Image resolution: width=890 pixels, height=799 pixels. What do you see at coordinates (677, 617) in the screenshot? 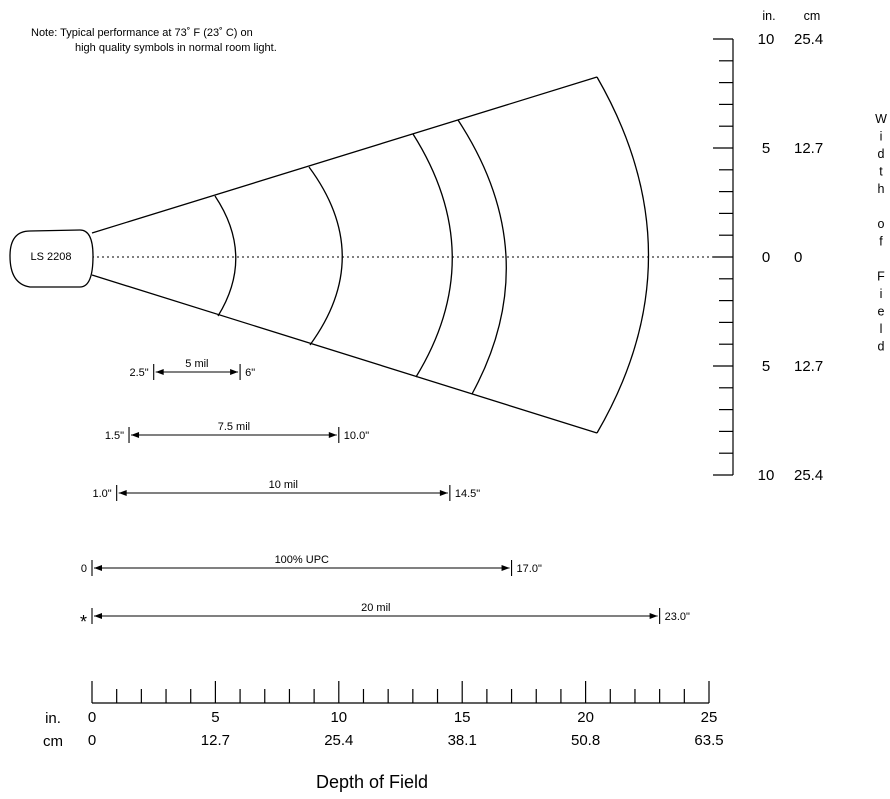
I see `range-far-label: 23.0"` at bounding box center [677, 617].